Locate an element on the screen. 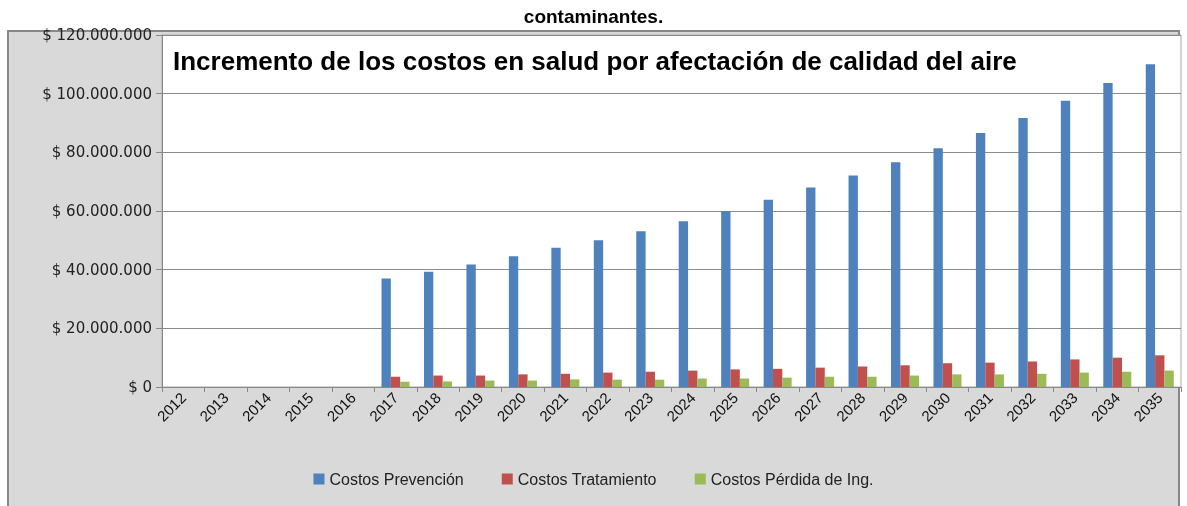 The image size is (1187, 506). y-tick-label: $ 20.000.000 is located at coordinates (101, 328).